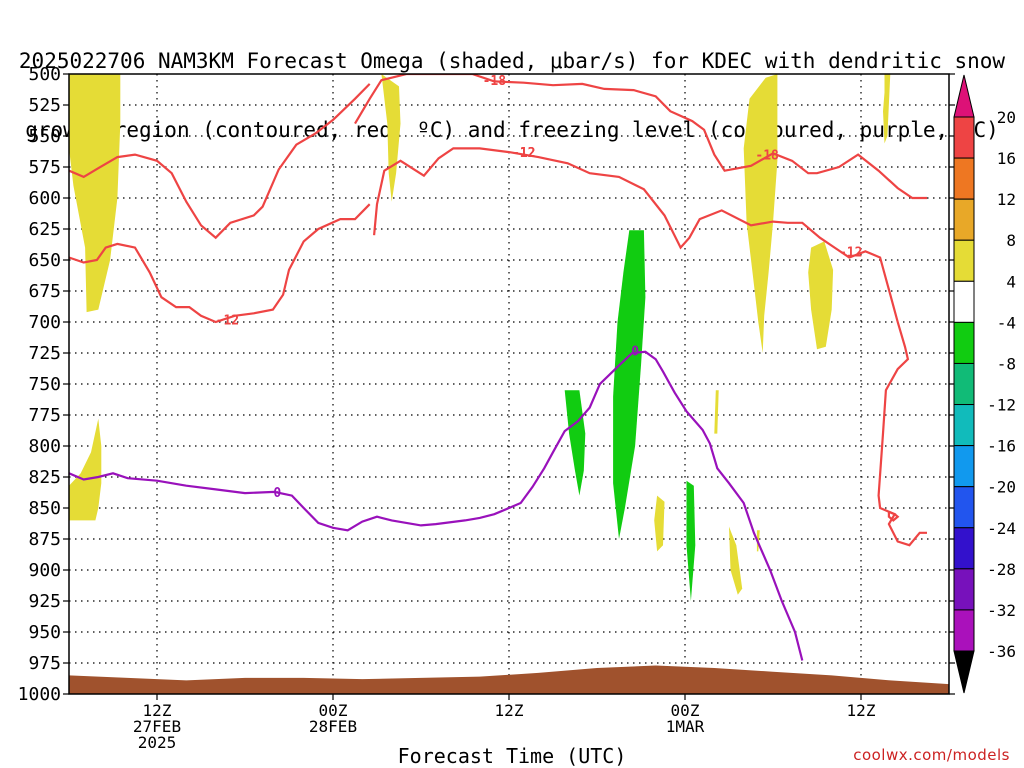 Image resolution: width=1024 pixels, height=768 pixels. Describe the element at coordinates (1001, 528) in the screenshot. I see `colorbar-label: -24` at that location.